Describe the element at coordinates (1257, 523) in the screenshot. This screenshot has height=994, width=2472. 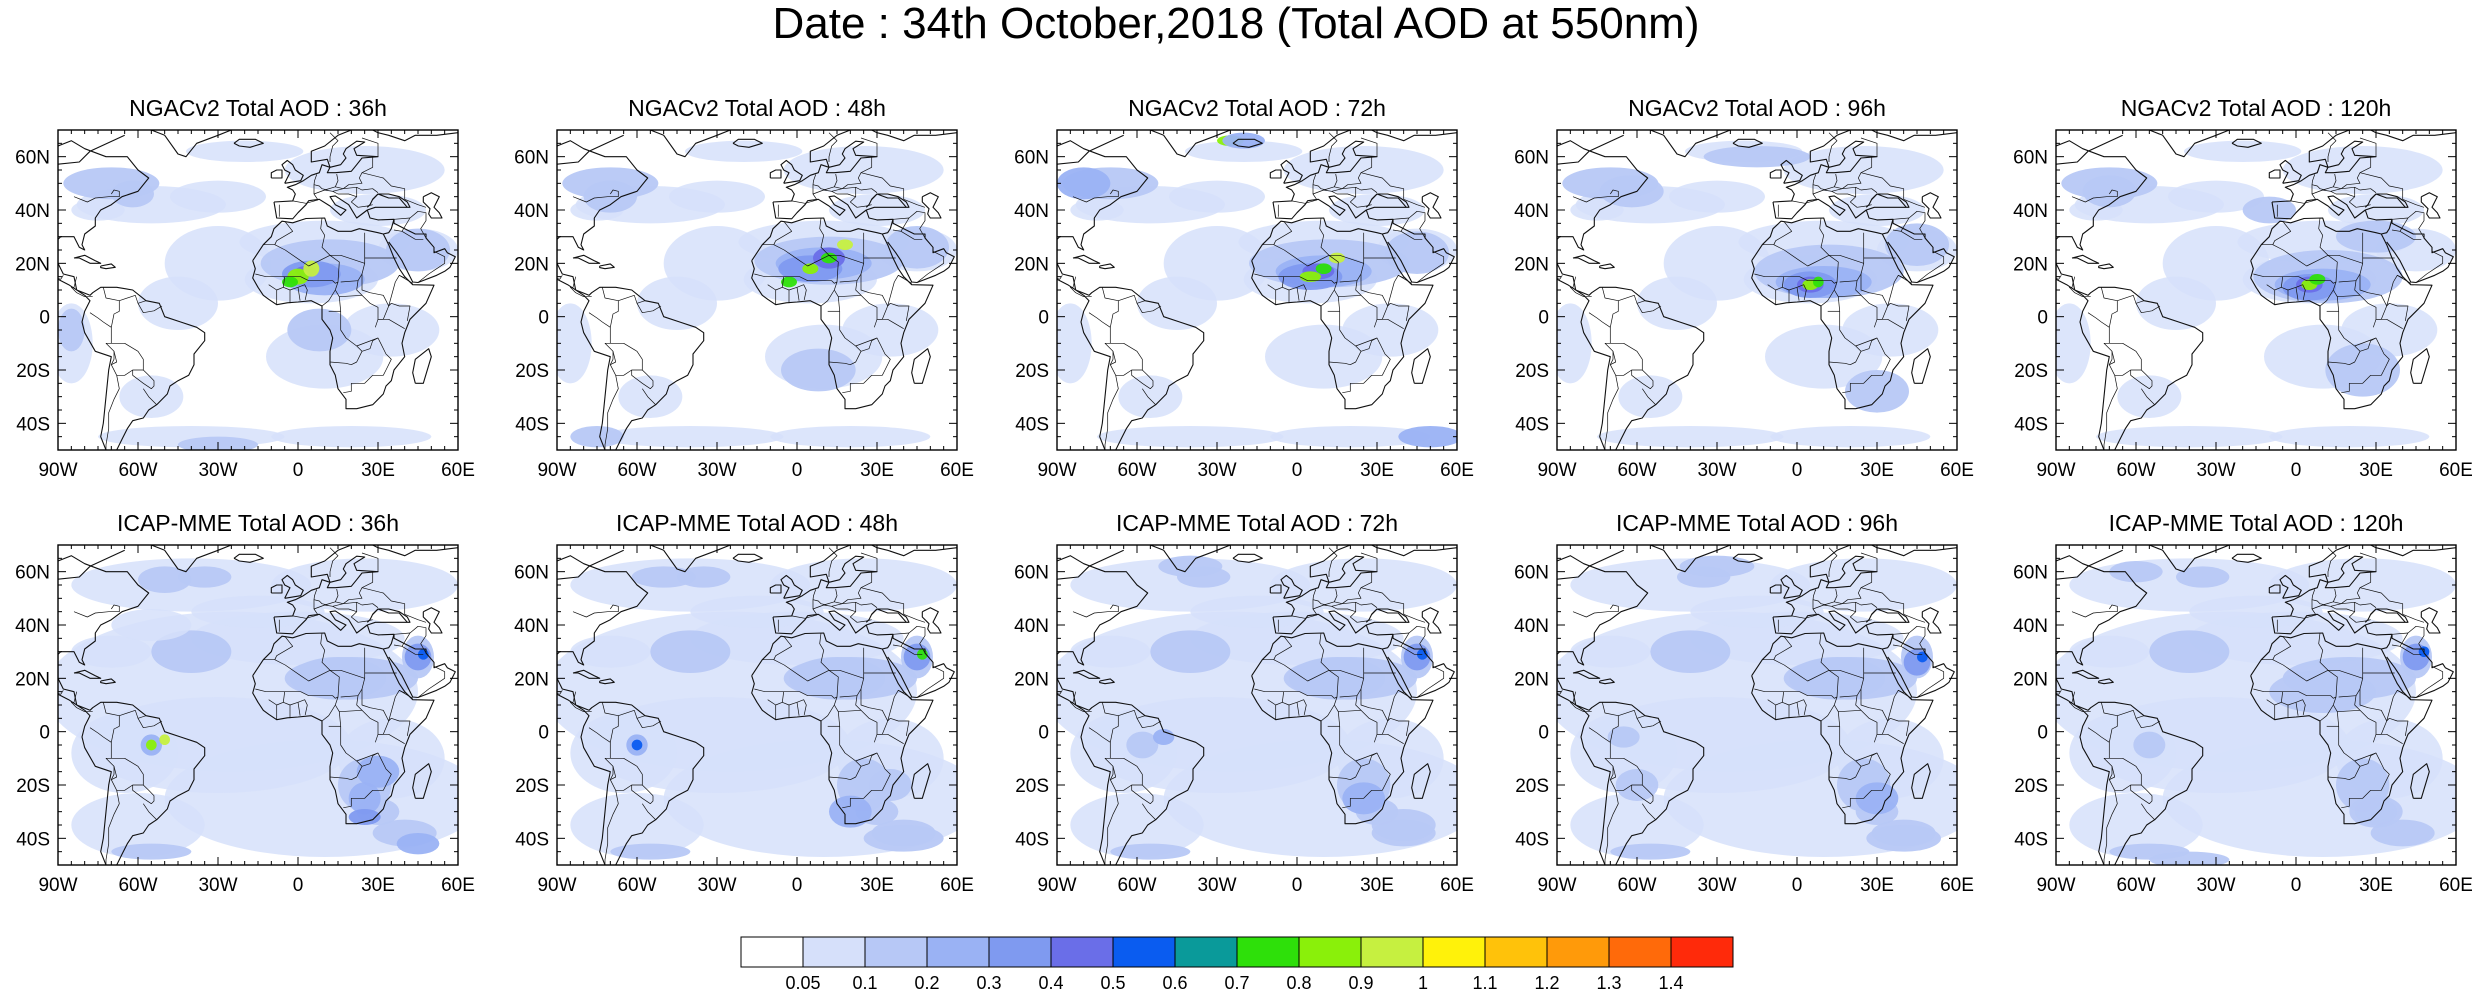
I see `panel-title: ICAP-MME Total AOD : 72h` at that location.